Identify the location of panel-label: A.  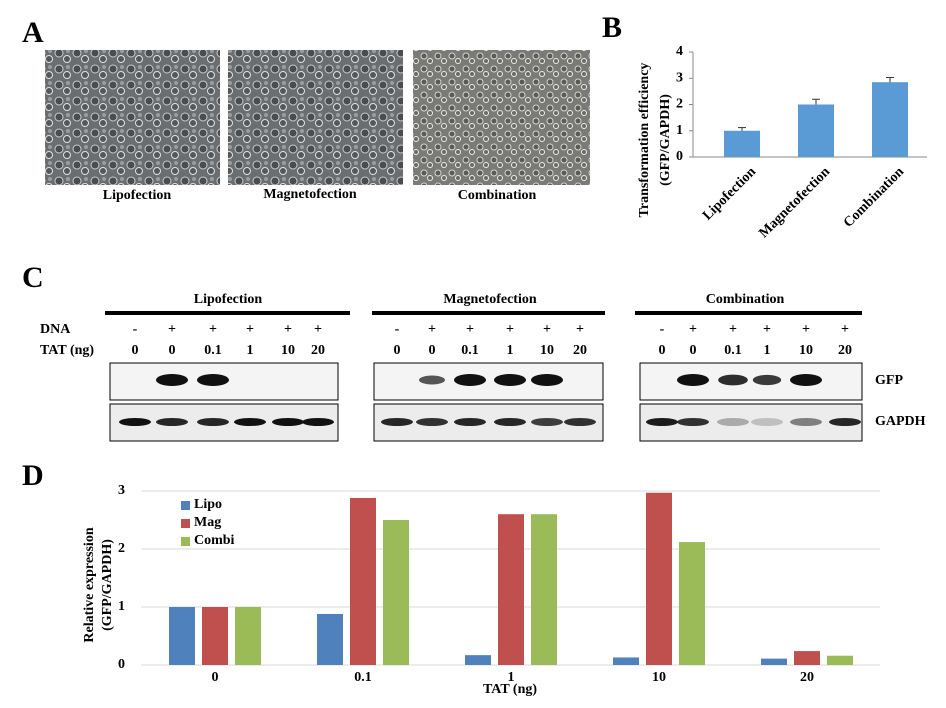
(33, 32).